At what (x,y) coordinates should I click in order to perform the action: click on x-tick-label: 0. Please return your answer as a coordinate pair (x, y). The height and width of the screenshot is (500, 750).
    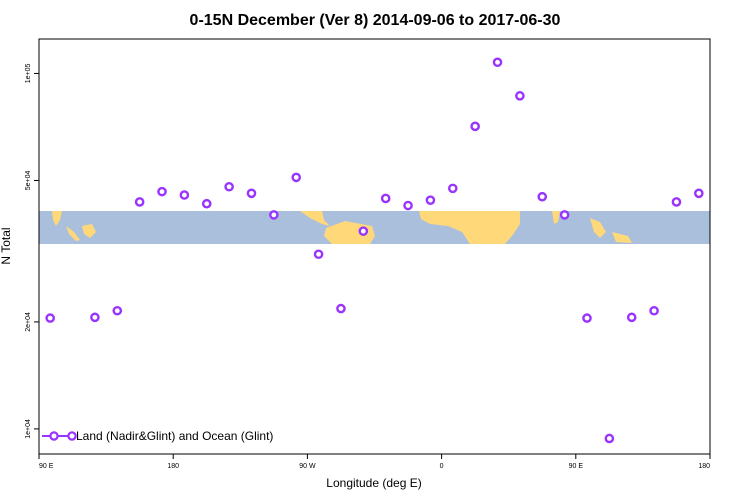
    Looking at the image, I should click on (442, 466).